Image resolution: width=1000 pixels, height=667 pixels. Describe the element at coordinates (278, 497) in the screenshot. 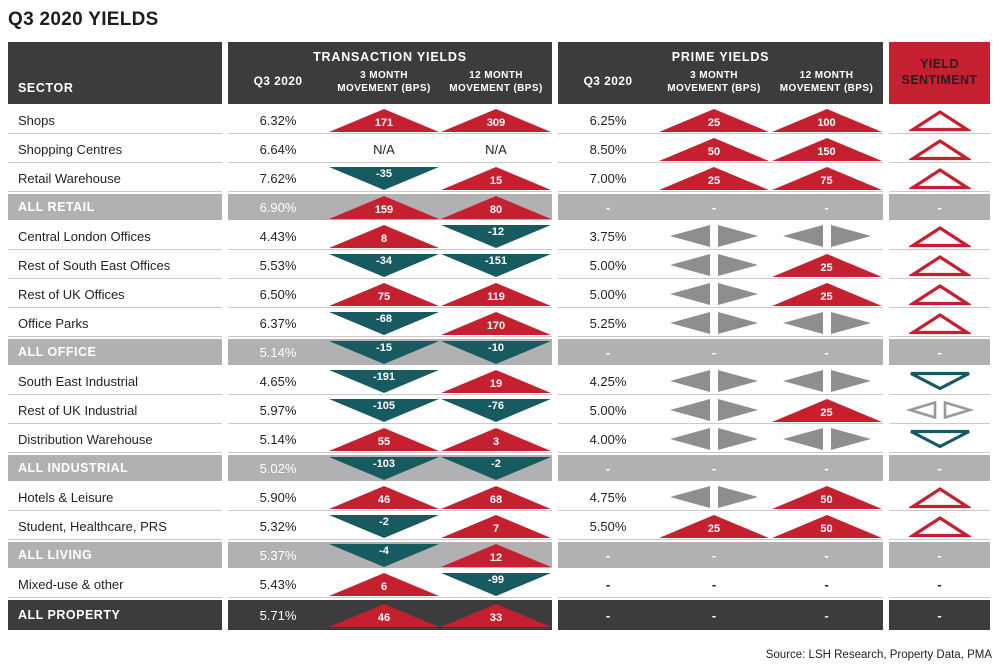

I see `transaction-q3-value: 5.90%` at that location.